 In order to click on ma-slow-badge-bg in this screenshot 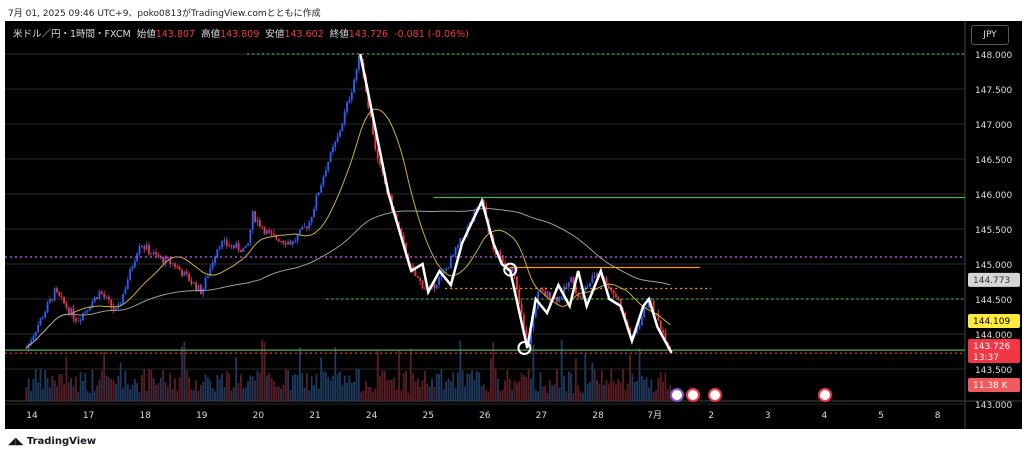, I will do `click(994, 279)`.